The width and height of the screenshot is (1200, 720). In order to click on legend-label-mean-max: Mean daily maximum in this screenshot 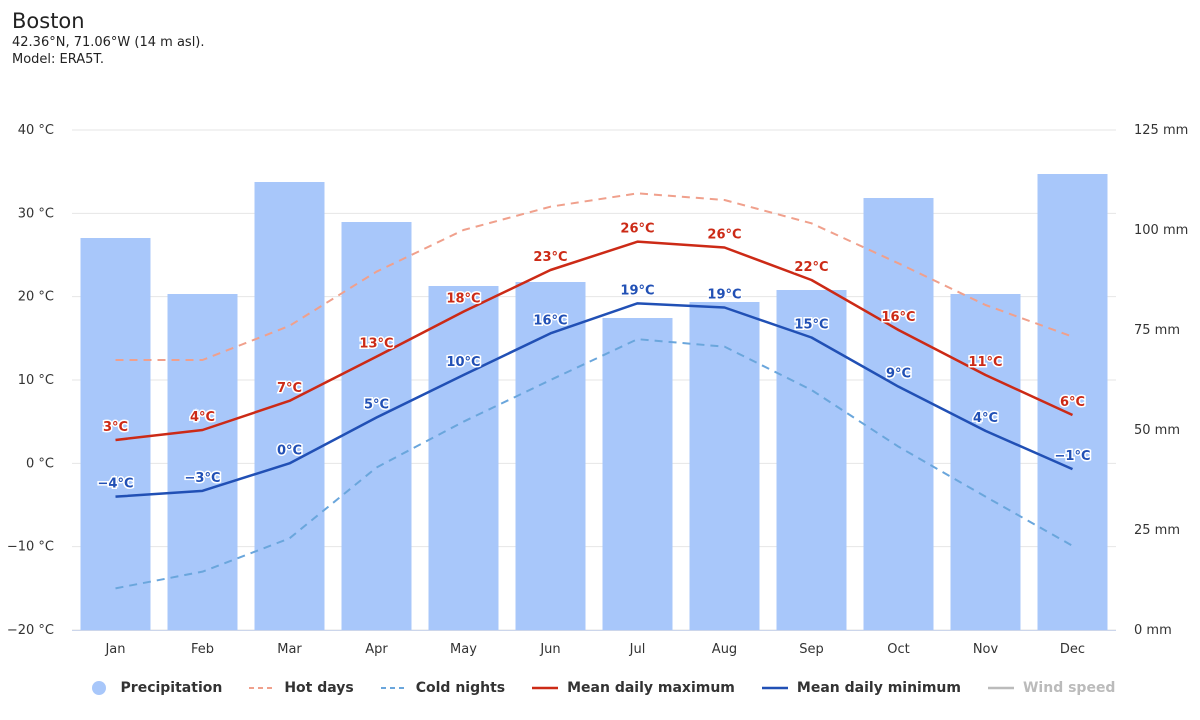, I will do `click(651, 688)`.